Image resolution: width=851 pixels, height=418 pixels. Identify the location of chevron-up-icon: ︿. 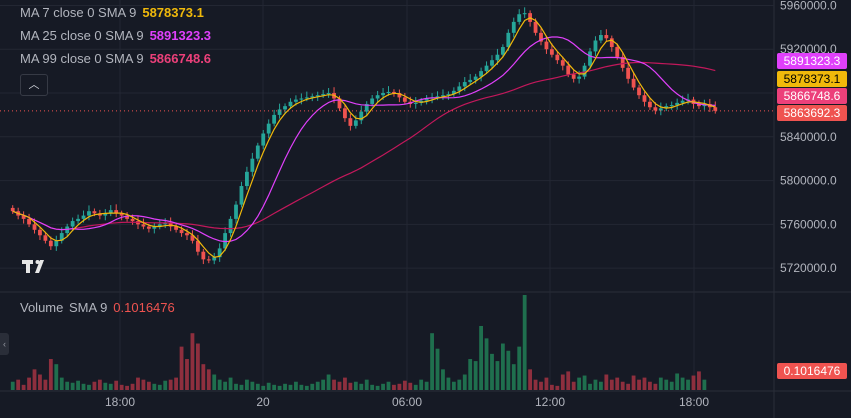
(34, 85).